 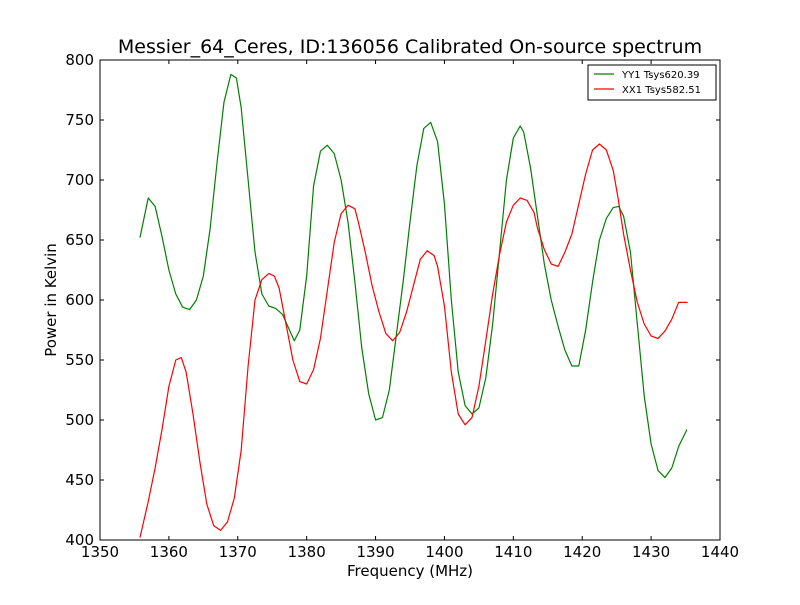 I want to click on y-axis-label: Power in Kelvin, so click(x=51, y=300).